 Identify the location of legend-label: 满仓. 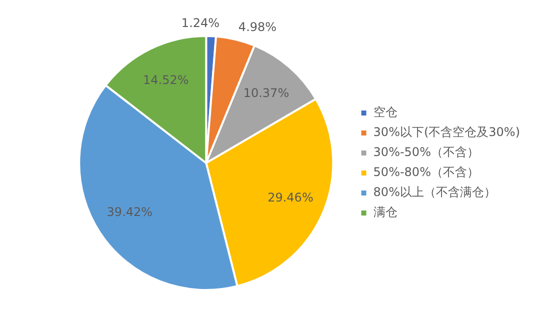
(385, 212).